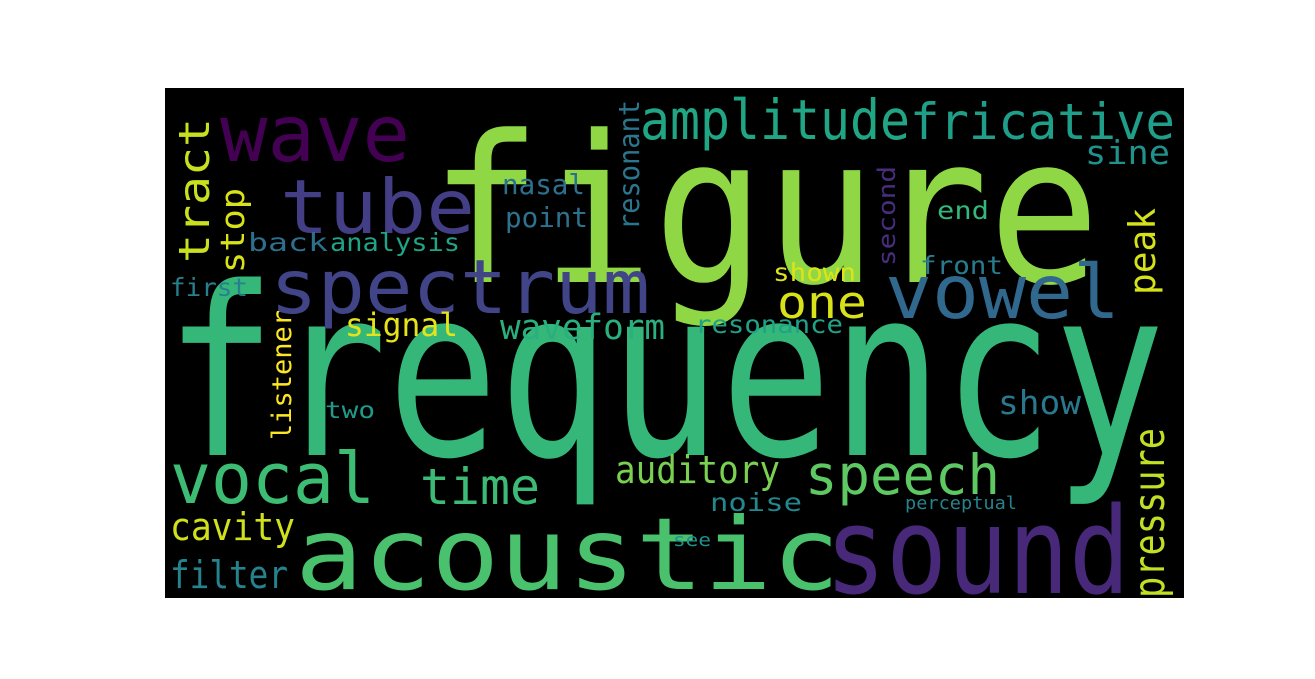  I want to click on word-tube: tube, so click(377, 207).